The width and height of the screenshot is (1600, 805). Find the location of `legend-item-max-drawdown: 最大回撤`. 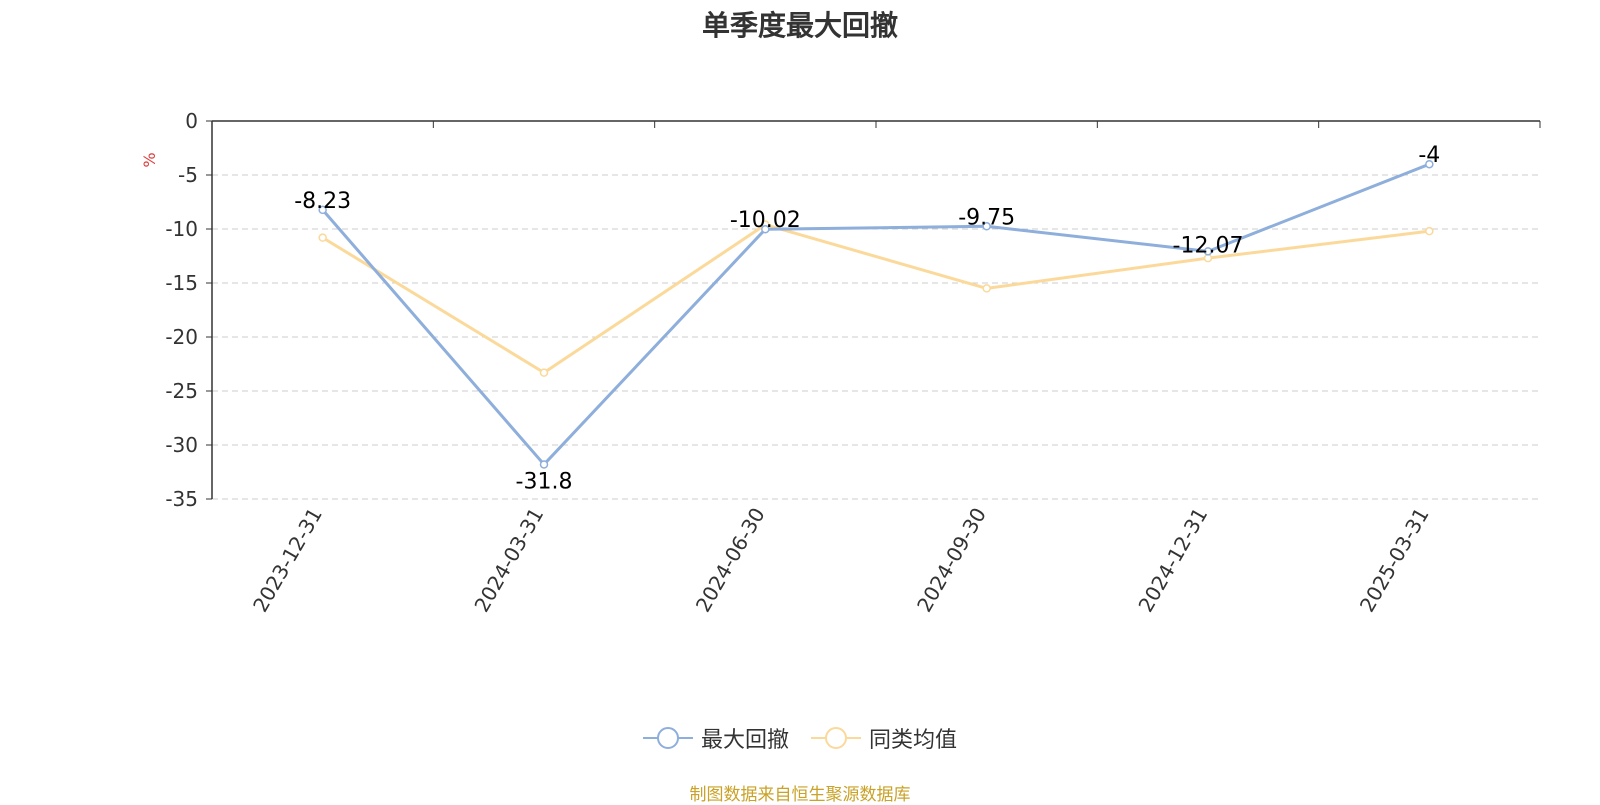

legend-item-max-drawdown: 最大回撤 is located at coordinates (715, 738).